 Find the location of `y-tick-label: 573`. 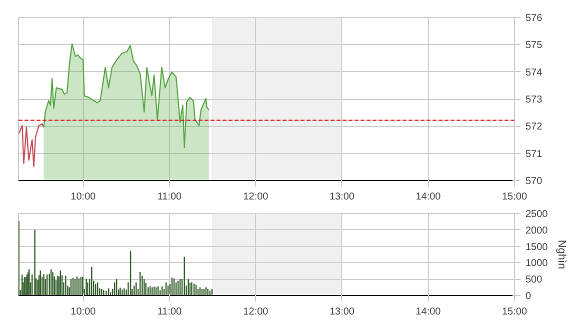

y-tick-label: 573 is located at coordinates (534, 100).